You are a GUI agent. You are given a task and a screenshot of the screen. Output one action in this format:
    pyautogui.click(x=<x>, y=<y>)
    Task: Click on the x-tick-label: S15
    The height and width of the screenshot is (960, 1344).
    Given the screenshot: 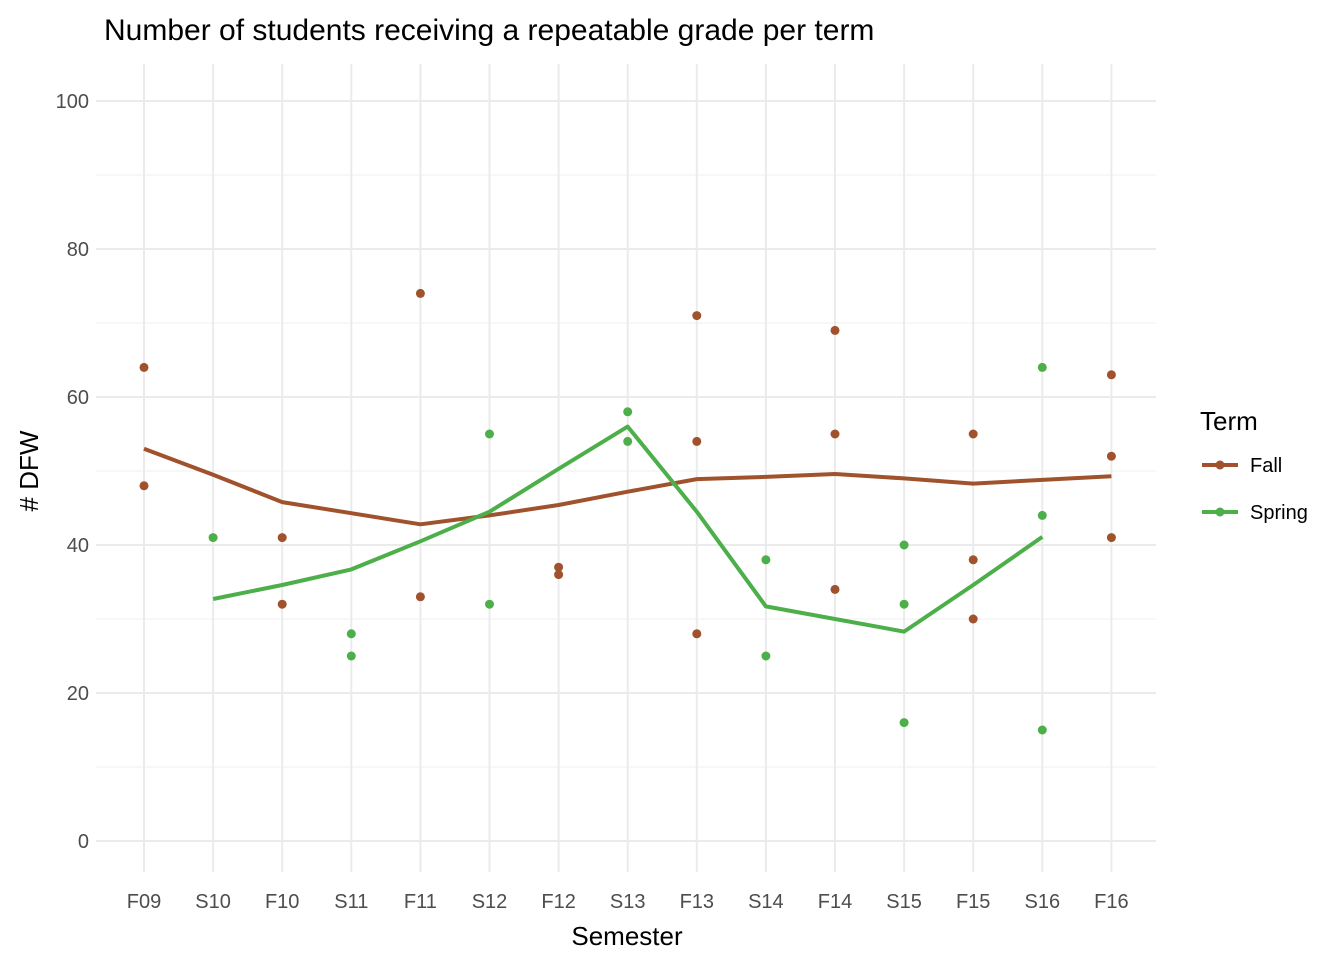 What is the action you would take?
    pyautogui.click(x=904, y=902)
    